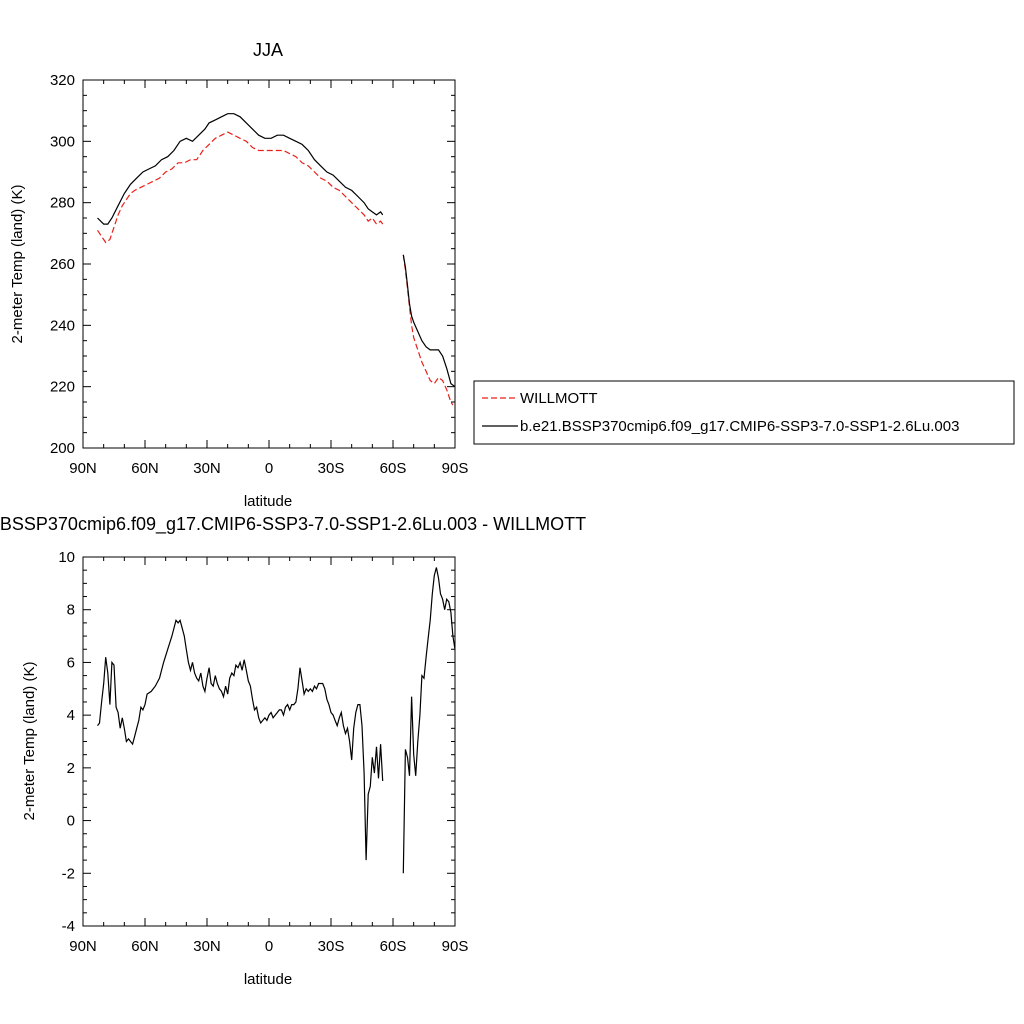 This screenshot has height=1024, width=1024. I want to click on legend-label-willmott: WILLMOTT, so click(559, 398).